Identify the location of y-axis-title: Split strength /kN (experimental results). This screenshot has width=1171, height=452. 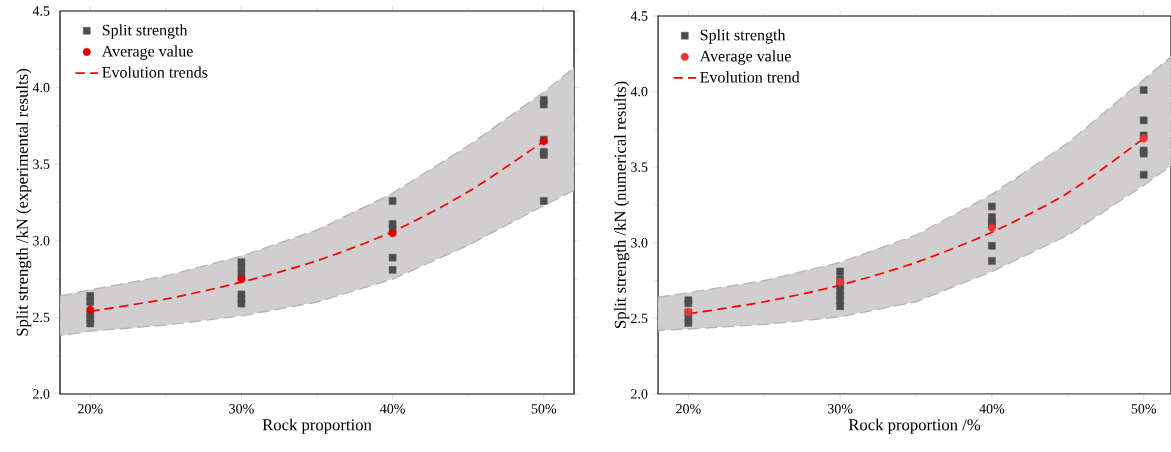
(24, 202).